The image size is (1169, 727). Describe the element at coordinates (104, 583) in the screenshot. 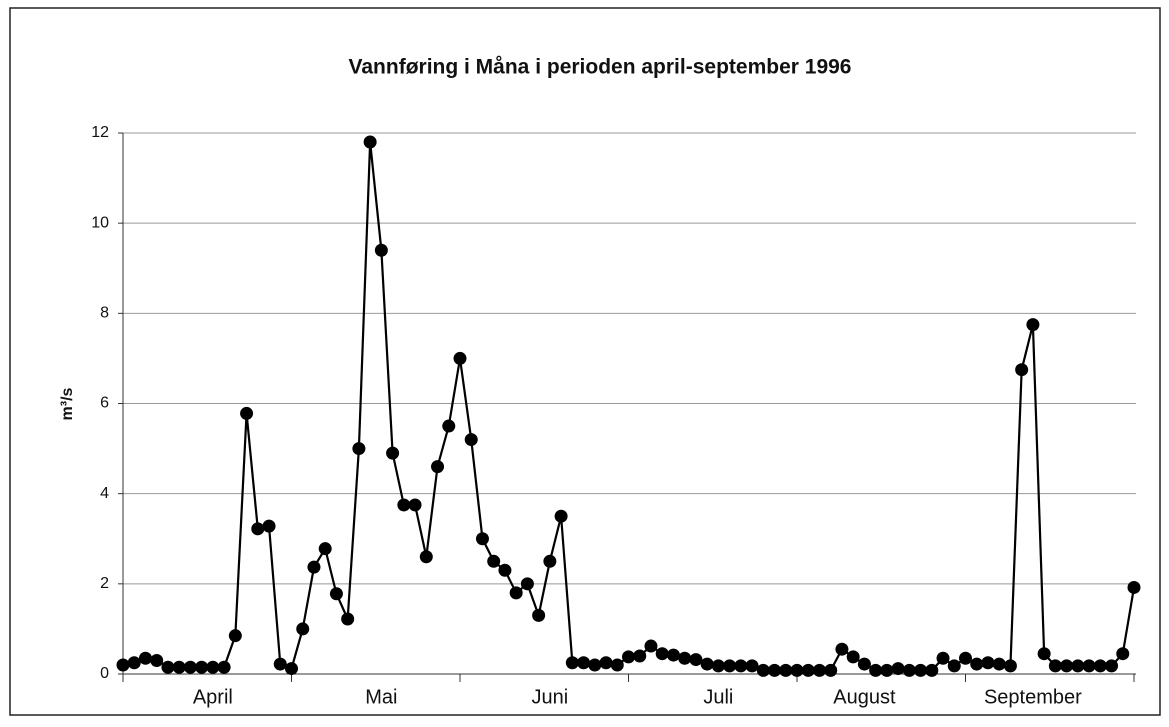

I see `y-tick-label: 2` at that location.